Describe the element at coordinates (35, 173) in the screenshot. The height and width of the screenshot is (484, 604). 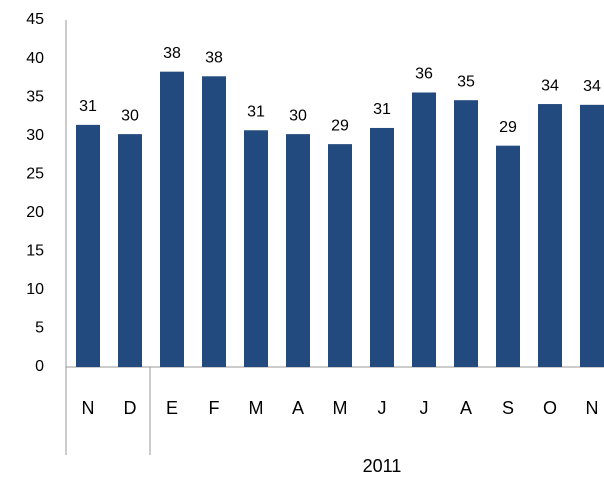
I see `y-tick-label: 25` at that location.